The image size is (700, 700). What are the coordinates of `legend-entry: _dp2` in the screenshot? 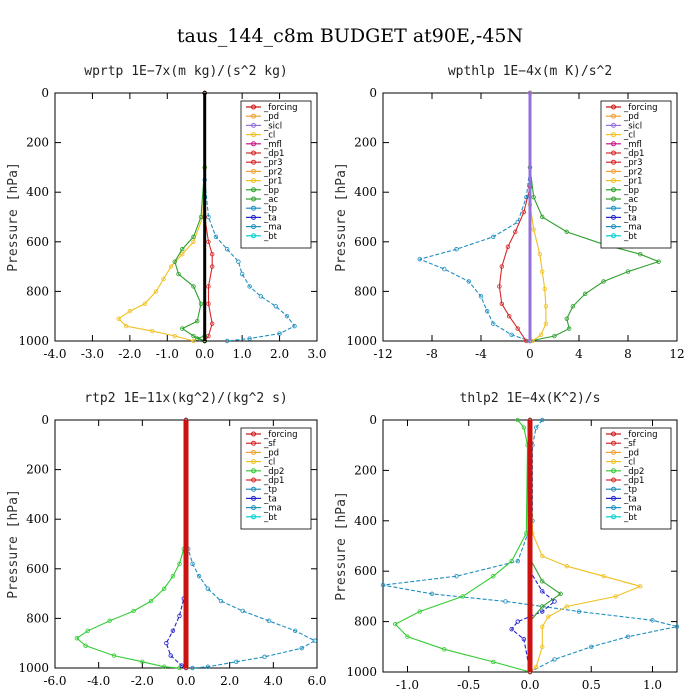 It's located at (273, 472).